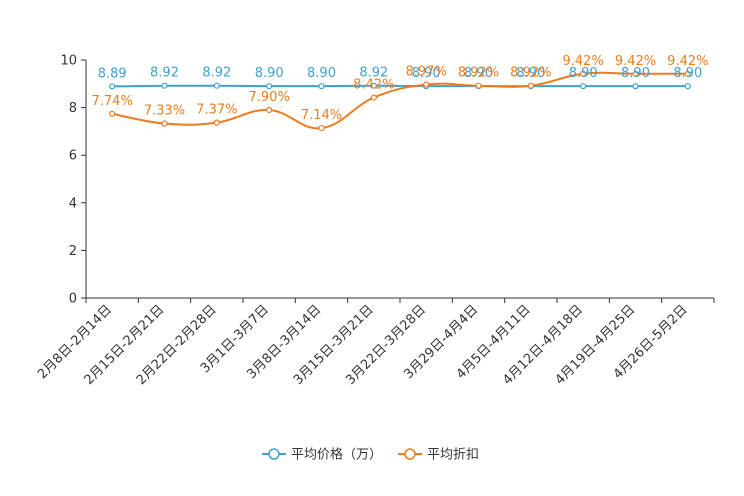  What do you see at coordinates (73, 299) in the screenshot?
I see `y-tick-label: 0` at bounding box center [73, 299].